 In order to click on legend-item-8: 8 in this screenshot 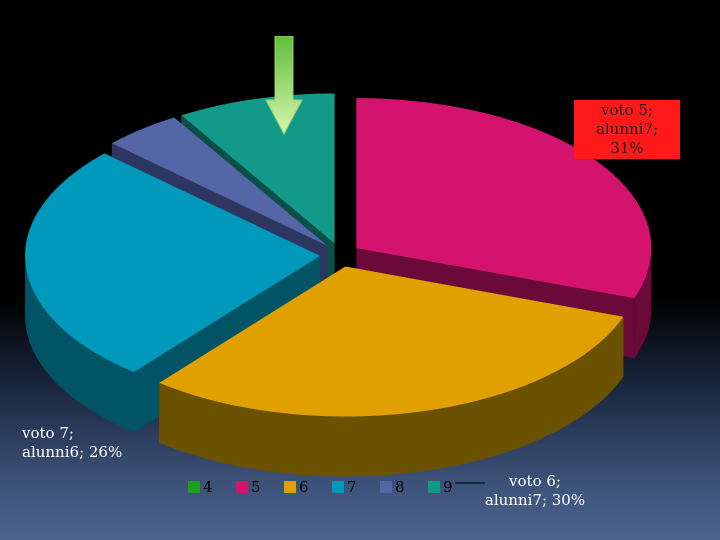, I will do `click(404, 487)`.